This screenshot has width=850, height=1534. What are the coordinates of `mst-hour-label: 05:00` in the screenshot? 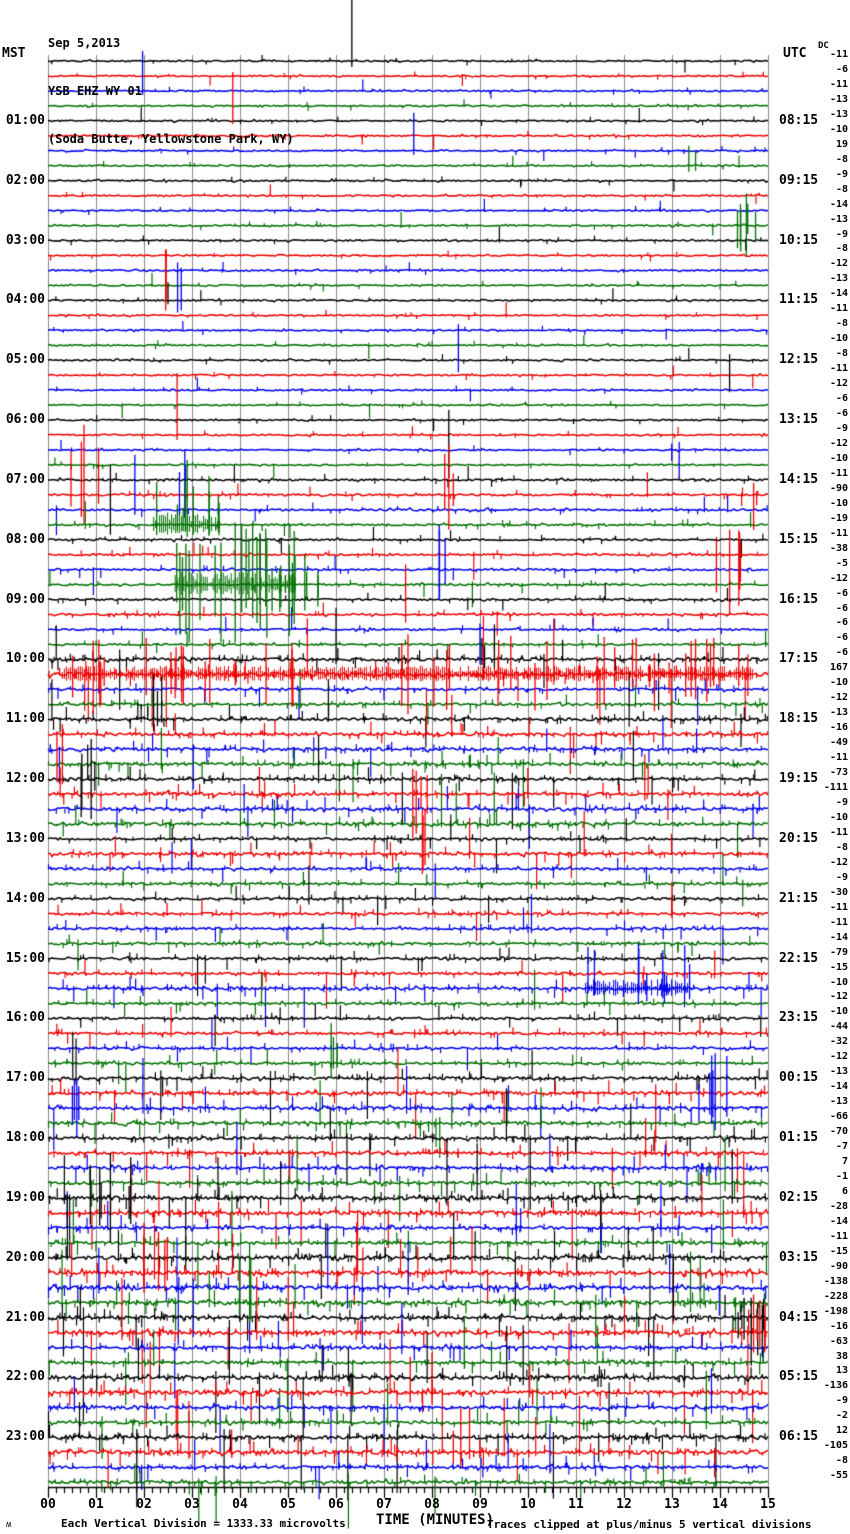 It's located at (25, 360).